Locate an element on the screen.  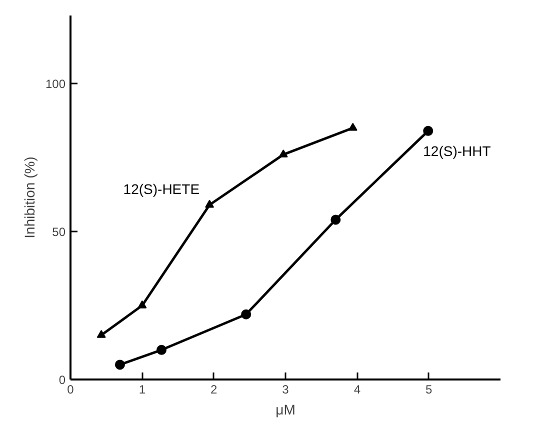
x-tick-label: 5 is located at coordinates (428, 389).